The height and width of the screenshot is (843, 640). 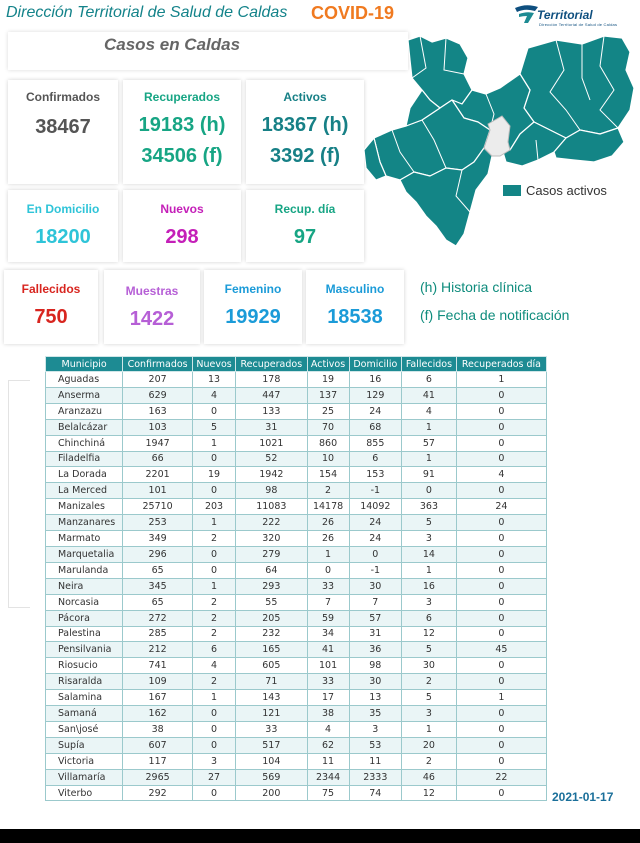 What do you see at coordinates (353, 13) in the screenshot?
I see `covid-title: COVID-19` at bounding box center [353, 13].